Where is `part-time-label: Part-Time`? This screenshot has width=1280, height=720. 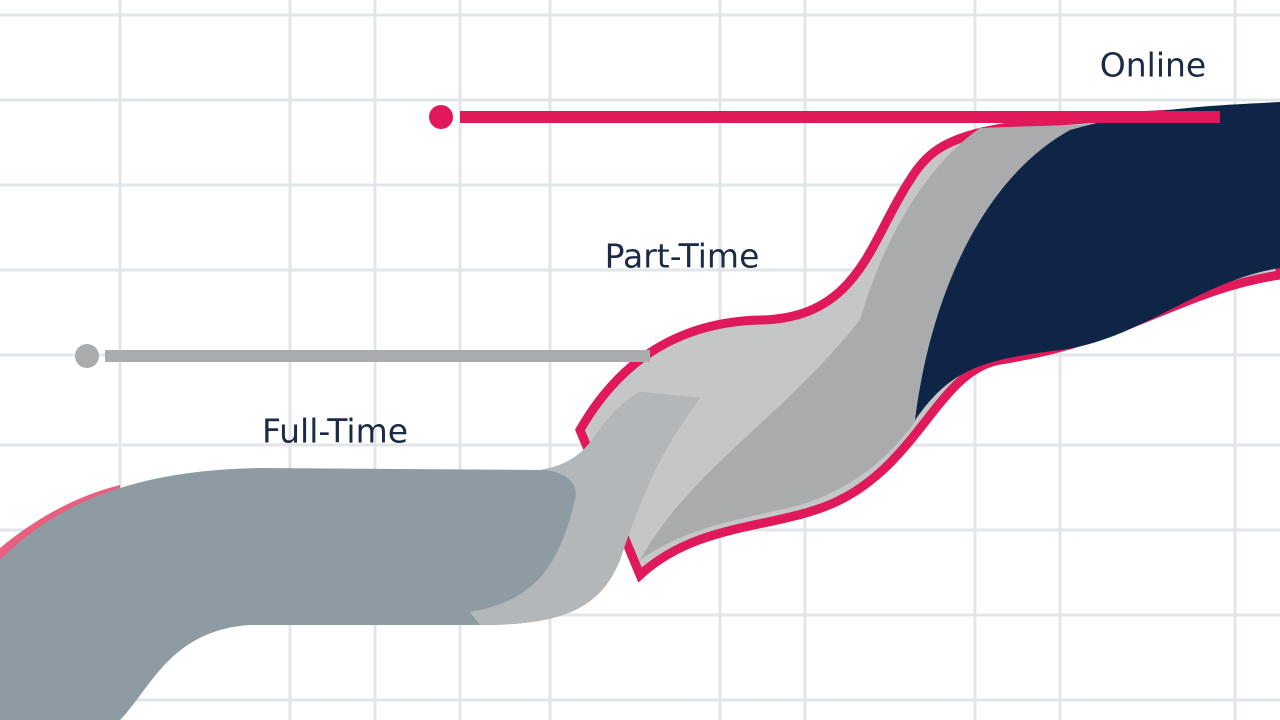
part-time-label: Part-Time is located at coordinates (682, 256).